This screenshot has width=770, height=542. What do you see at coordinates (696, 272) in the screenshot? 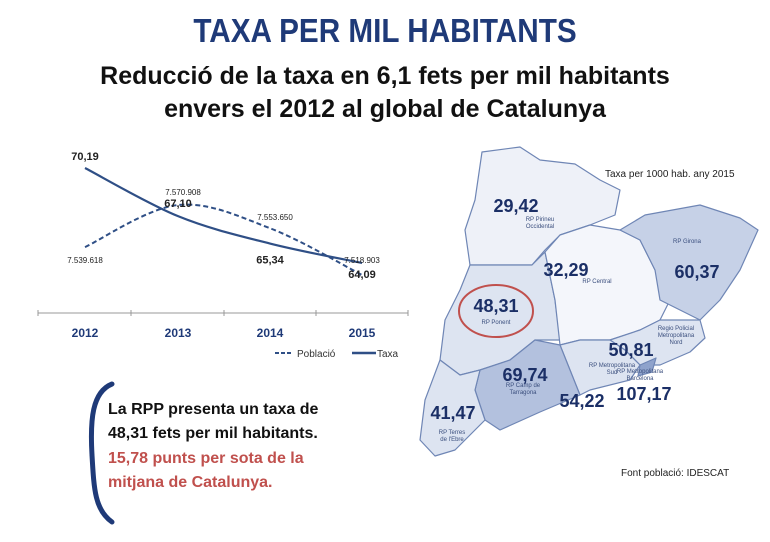
I see `region-value: 60,37` at bounding box center [696, 272].